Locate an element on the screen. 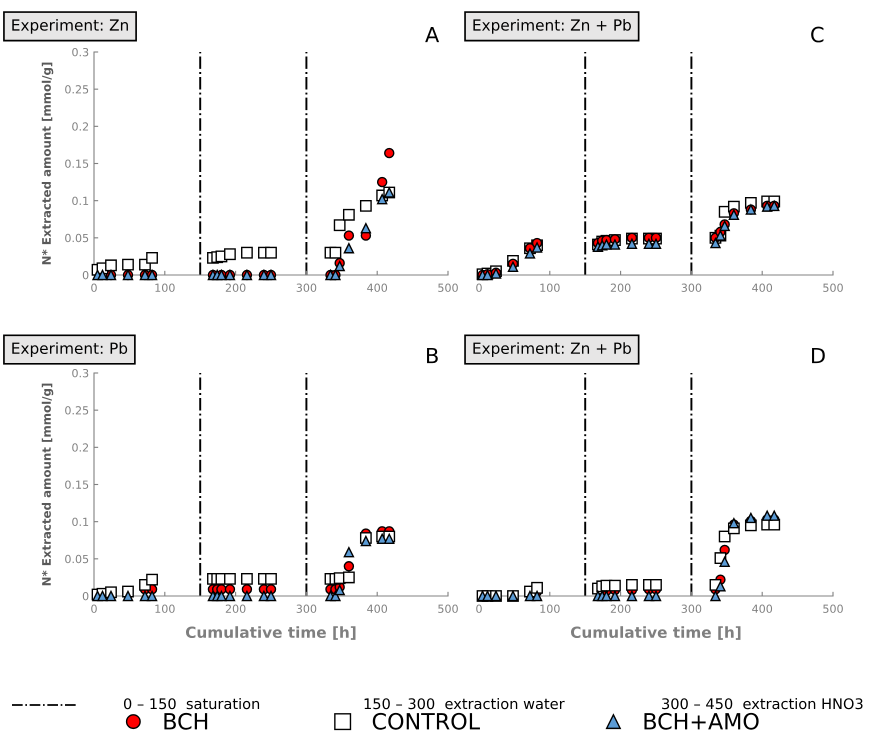 This screenshot has width=871, height=754. chart-title: Experiment: Pb is located at coordinates (70, 349).